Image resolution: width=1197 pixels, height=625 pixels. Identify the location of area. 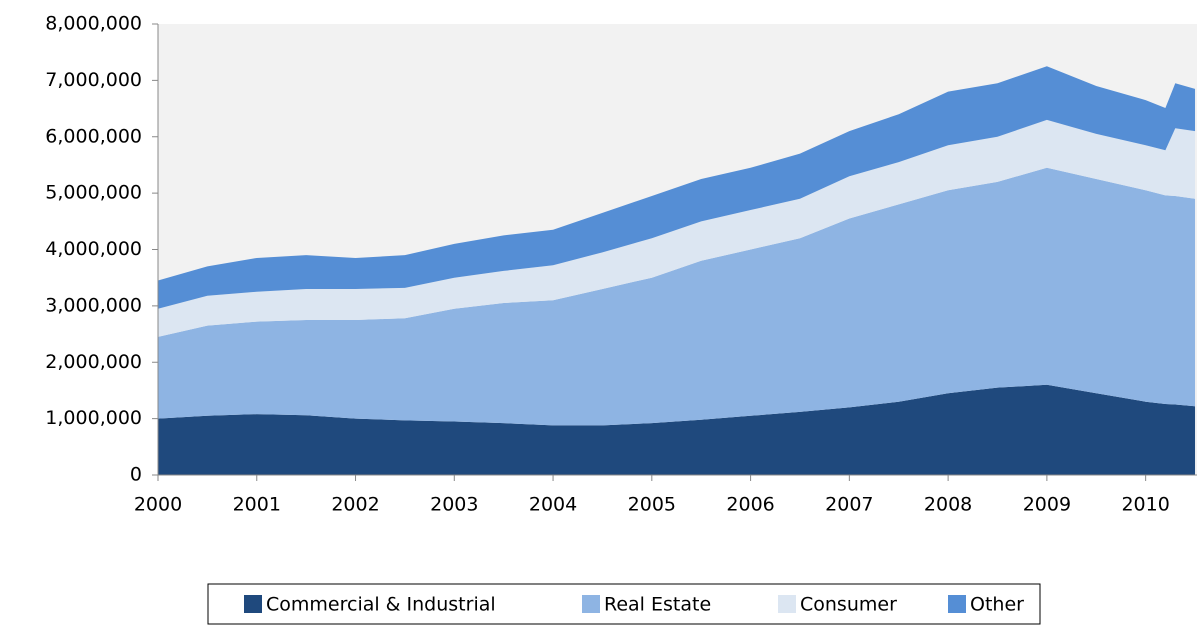
(677, 429).